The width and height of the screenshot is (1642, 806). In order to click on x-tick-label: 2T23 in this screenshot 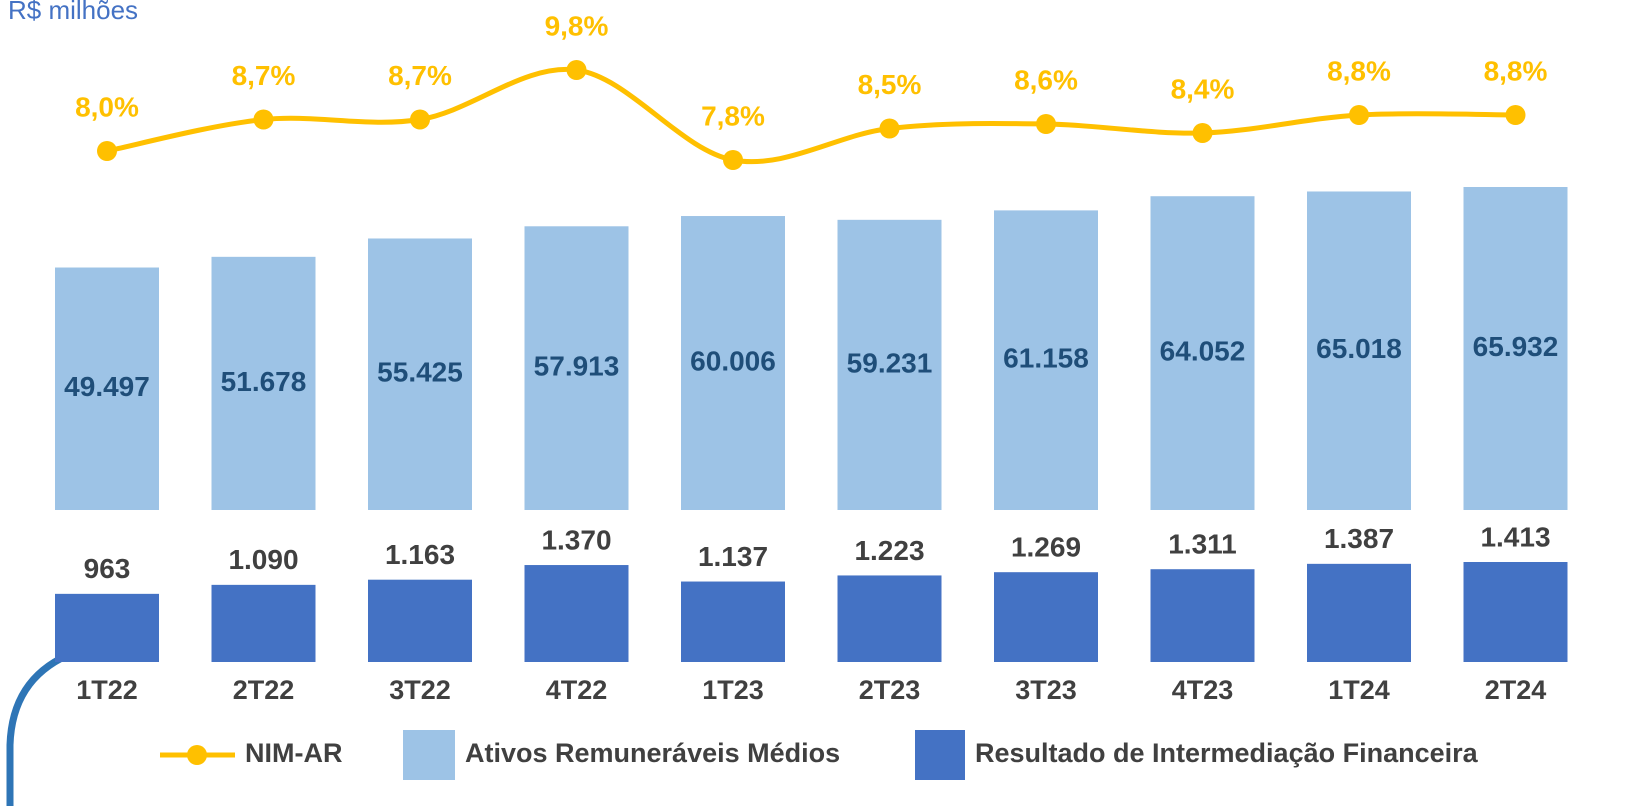, I will do `click(890, 690)`.